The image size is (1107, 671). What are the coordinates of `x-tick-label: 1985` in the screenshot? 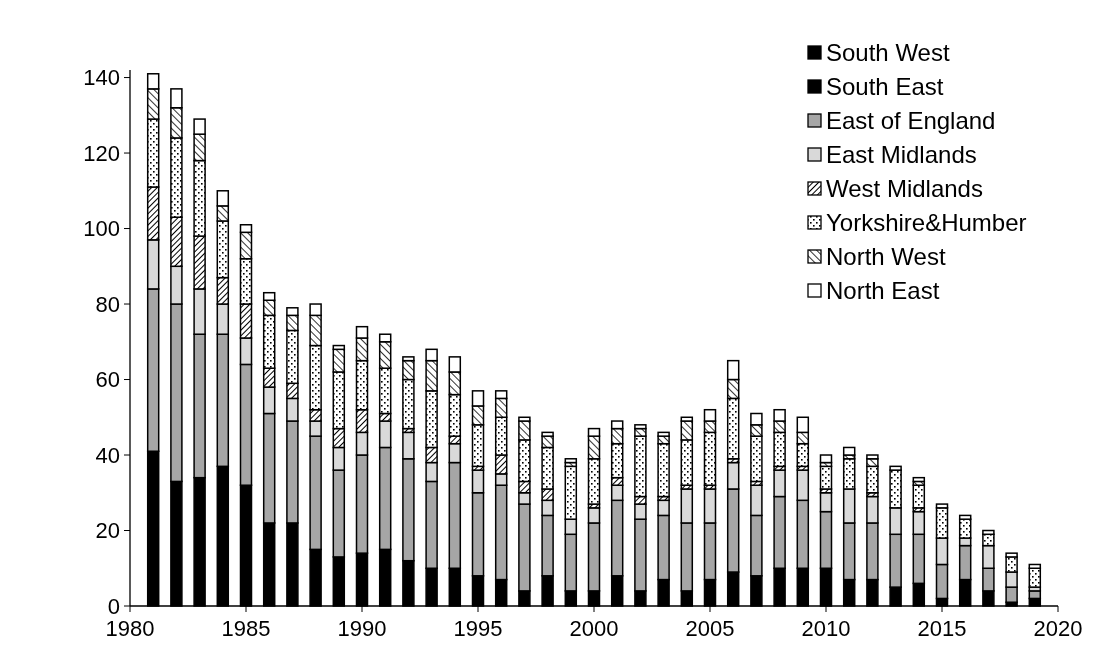 It's located at (246, 628).